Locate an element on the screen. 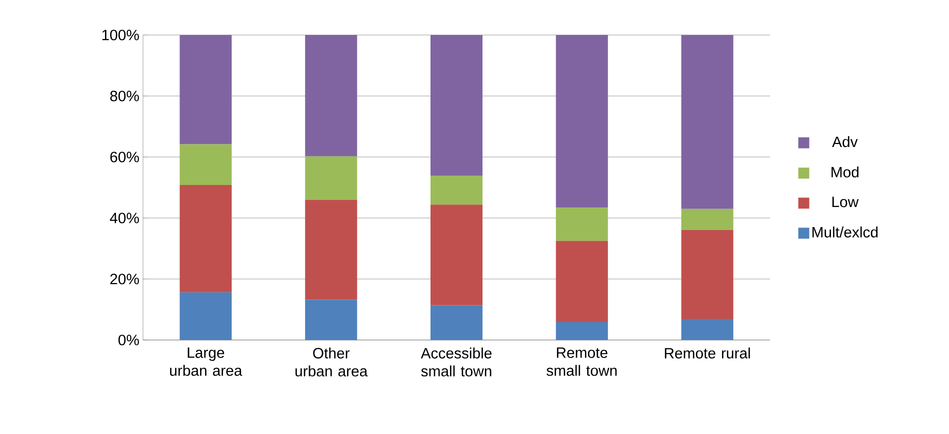 This screenshot has height=434, width=949. legend-label: Low is located at coordinates (845, 202).